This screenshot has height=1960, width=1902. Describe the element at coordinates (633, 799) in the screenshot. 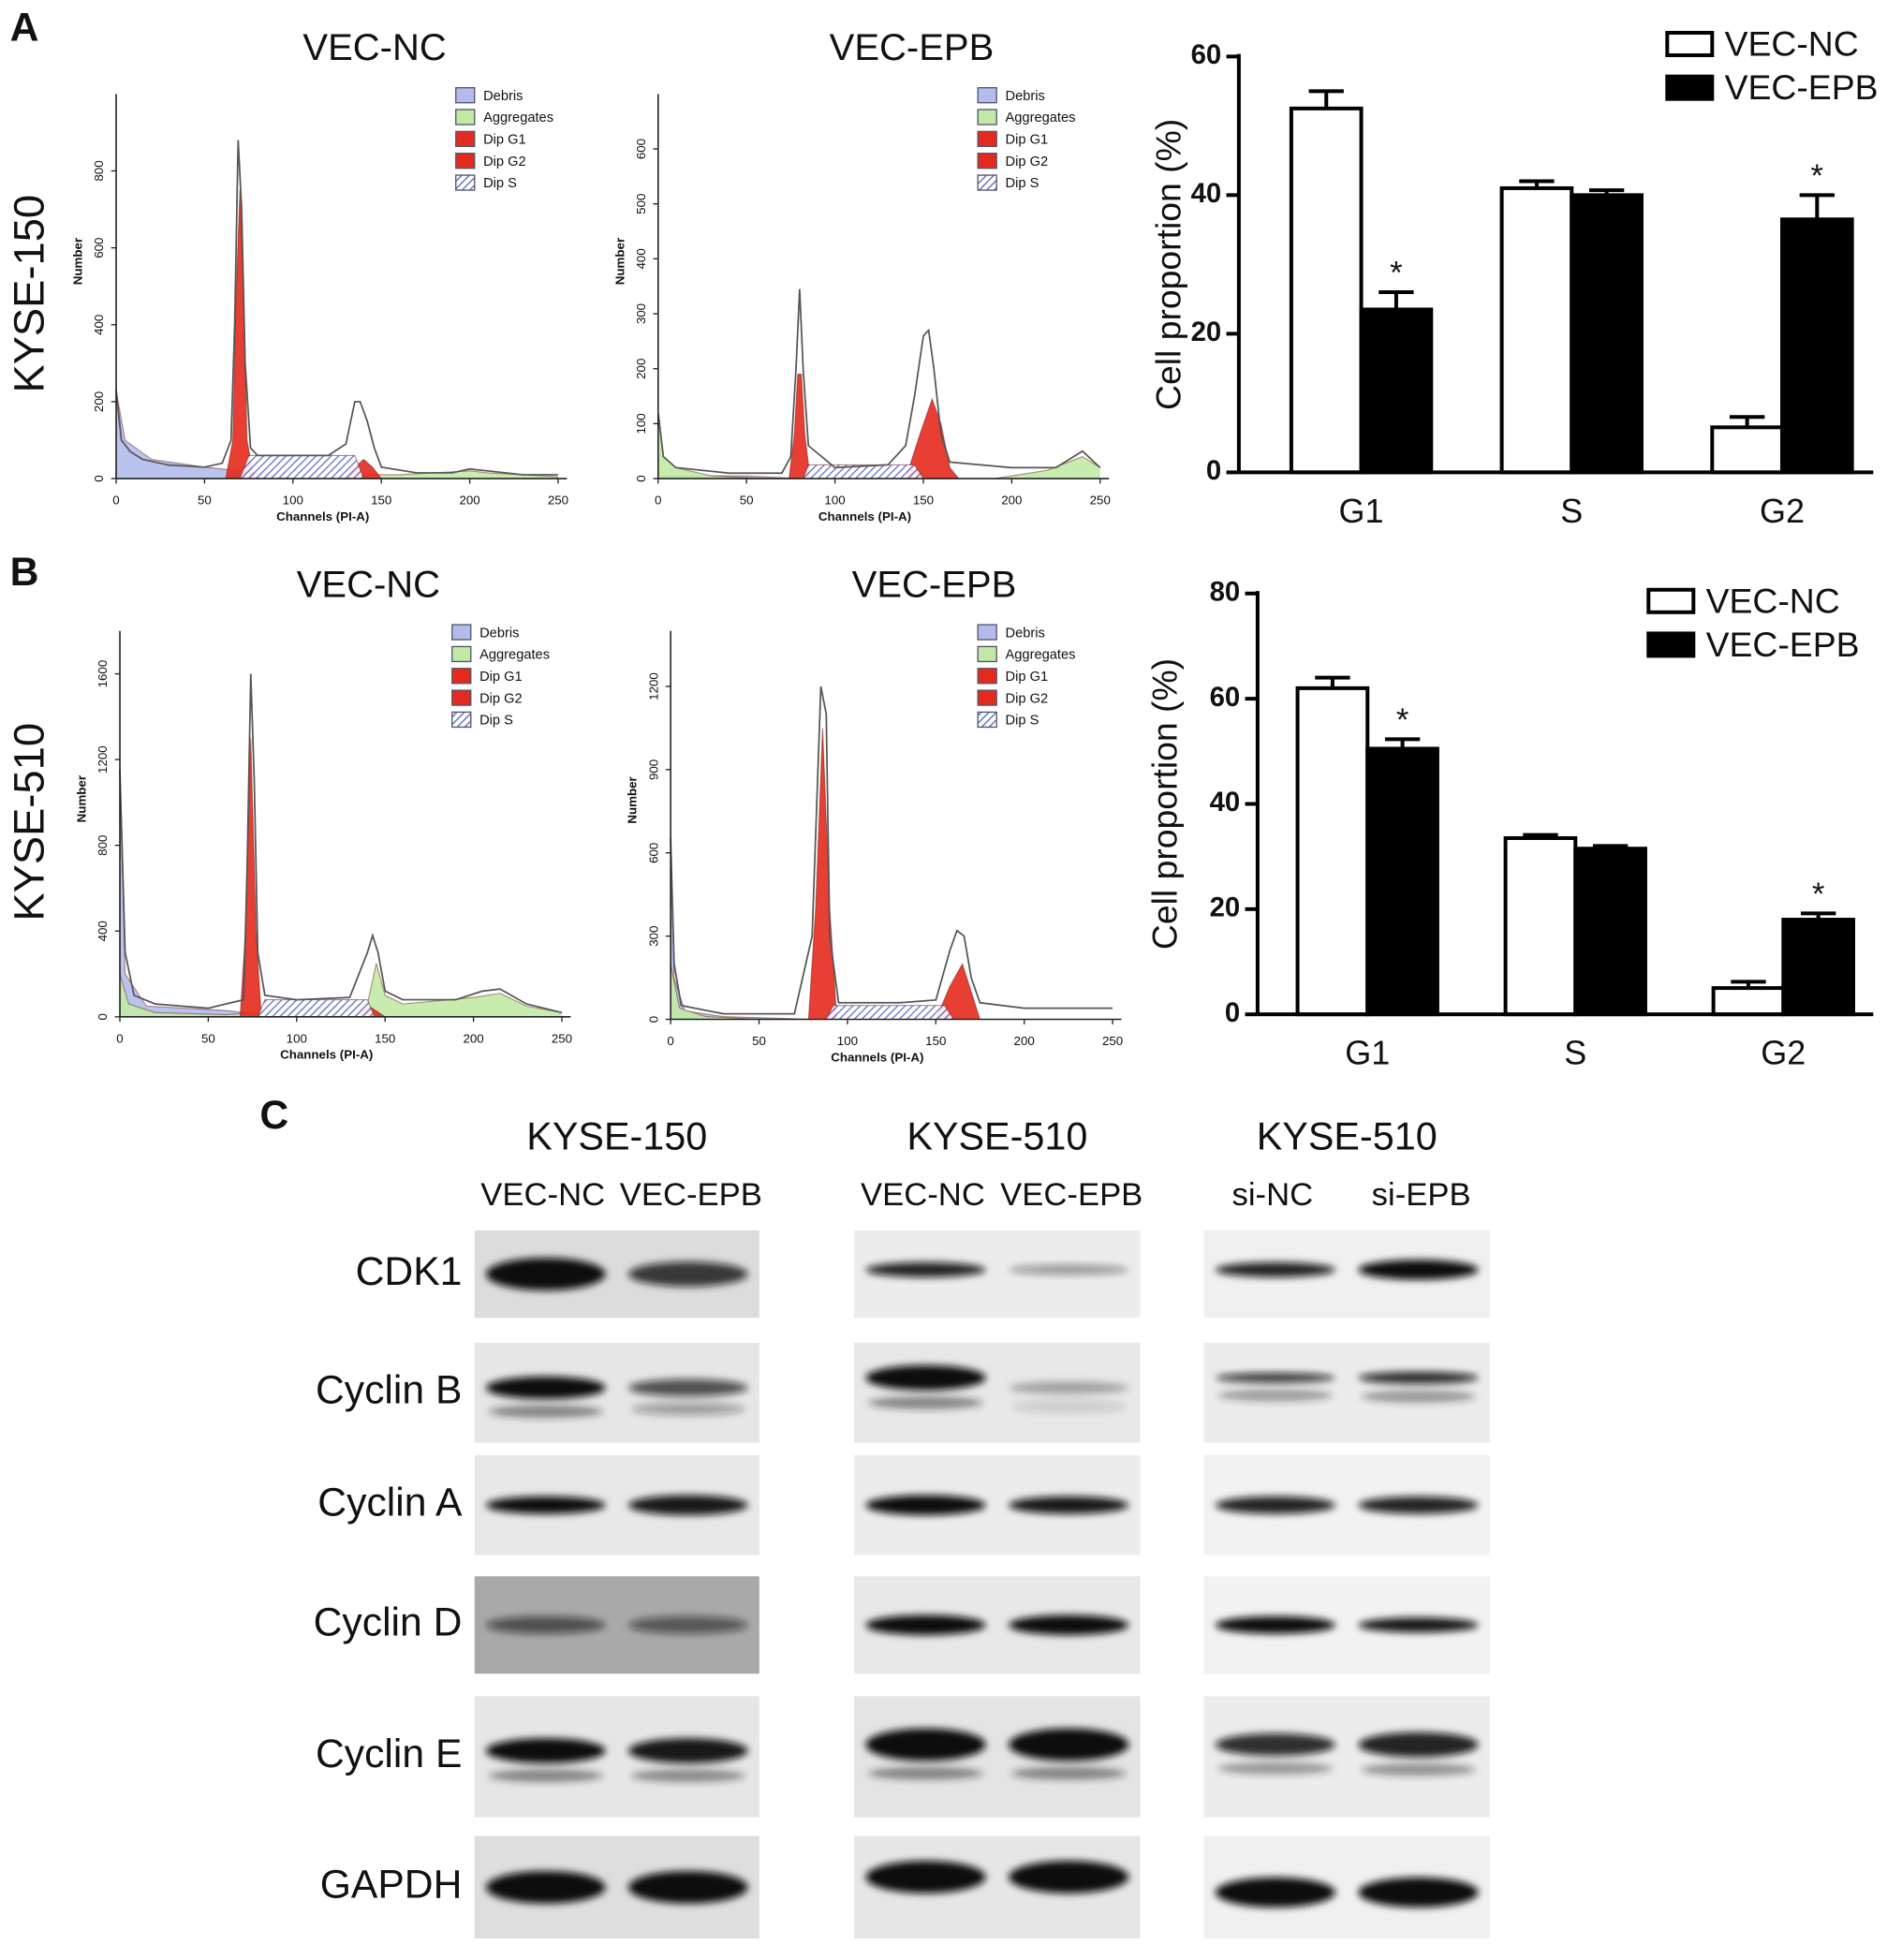

I see `y-axis-label: Number` at that location.